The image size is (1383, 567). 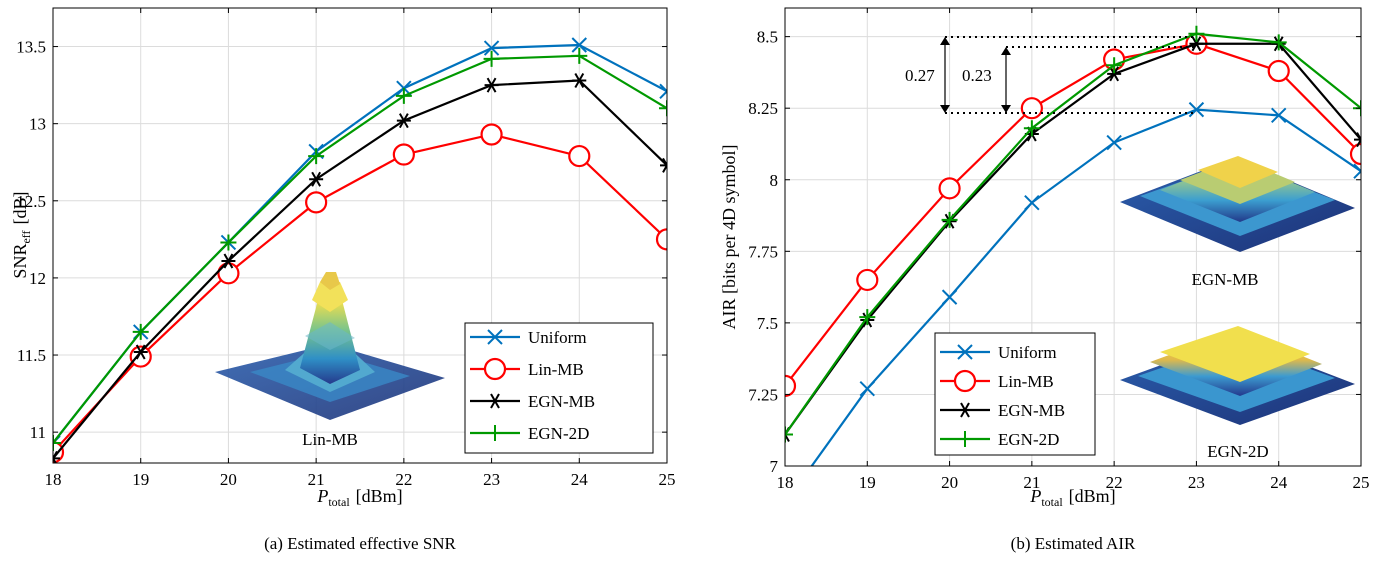 What do you see at coordinates (767, 323) in the screenshot?
I see `y-tick-label-b: 7.5` at bounding box center [767, 323].